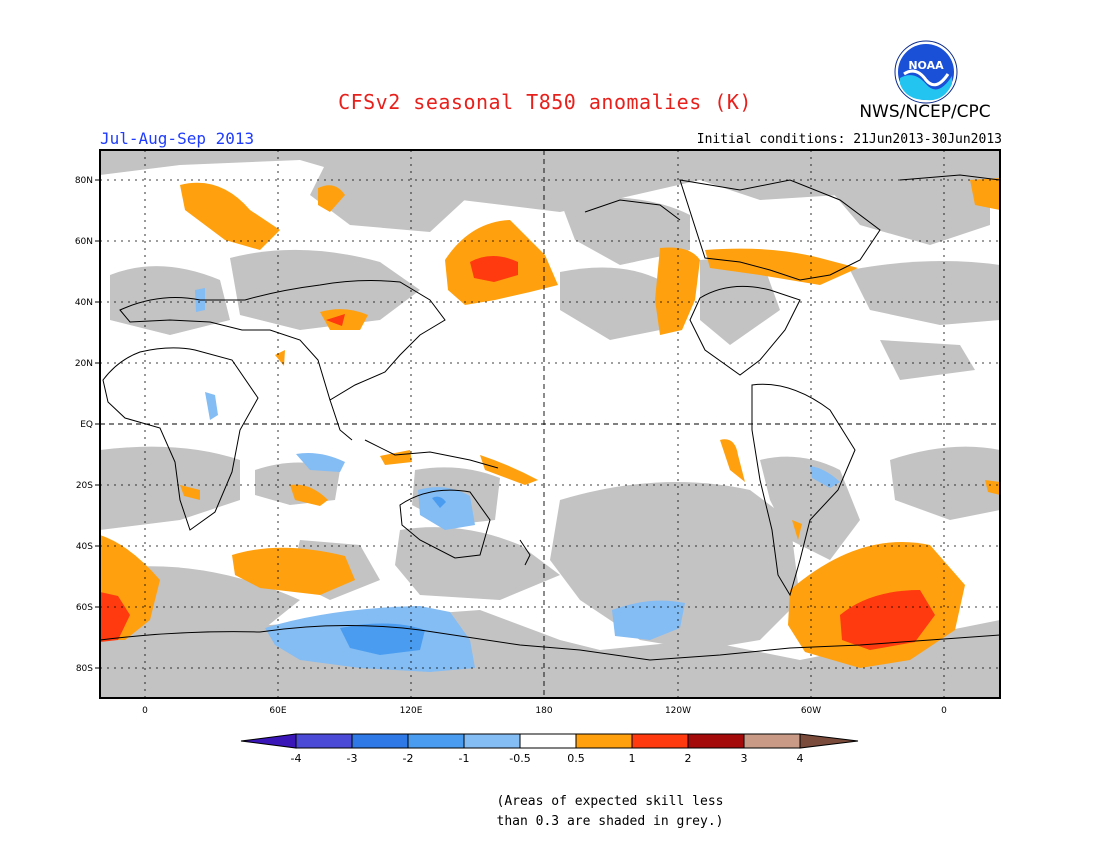 The width and height of the screenshot is (1100, 850). Describe the element at coordinates (84, 669) in the screenshot. I see `lat-label: 80S` at that location.